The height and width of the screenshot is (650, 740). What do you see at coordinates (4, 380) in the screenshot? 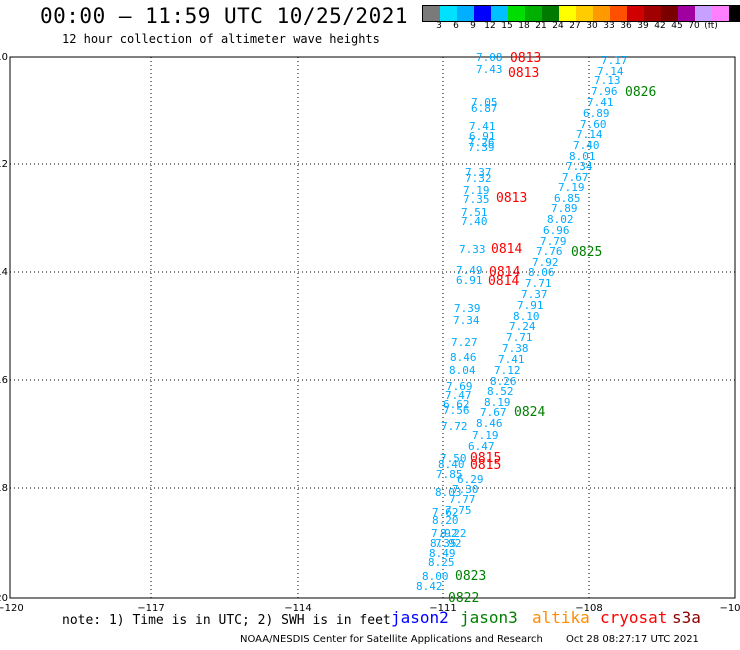
I see `latitude-tick-label: −16` at bounding box center [4, 380].